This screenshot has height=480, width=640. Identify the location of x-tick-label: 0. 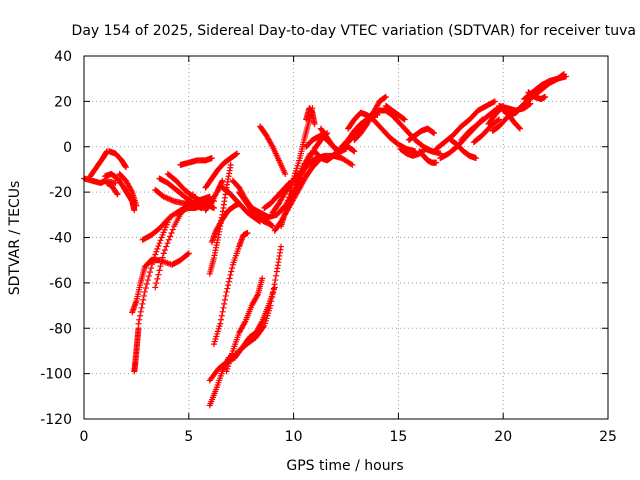
(84, 437).